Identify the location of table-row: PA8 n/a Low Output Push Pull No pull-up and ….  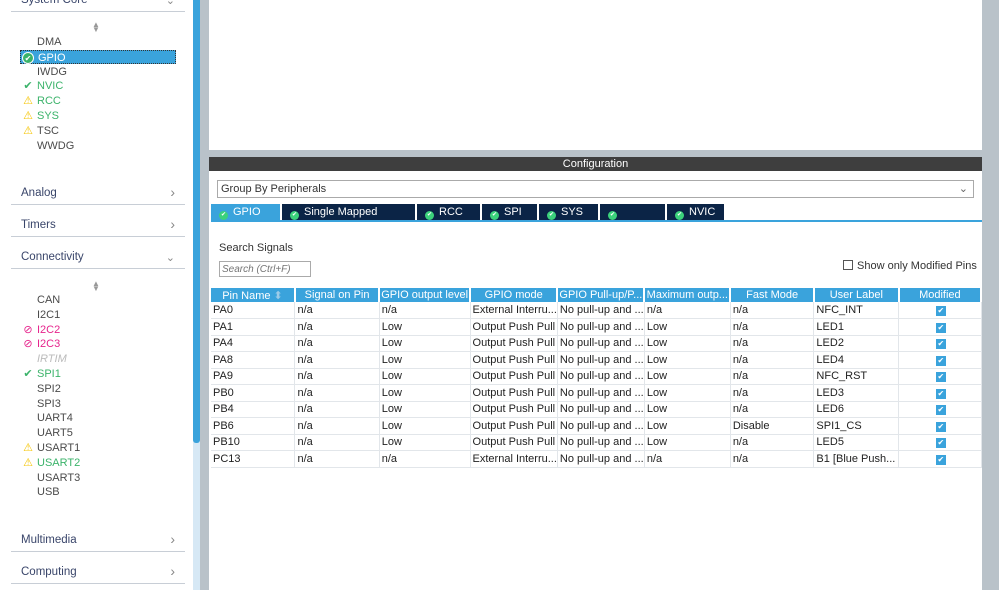
(596, 360).